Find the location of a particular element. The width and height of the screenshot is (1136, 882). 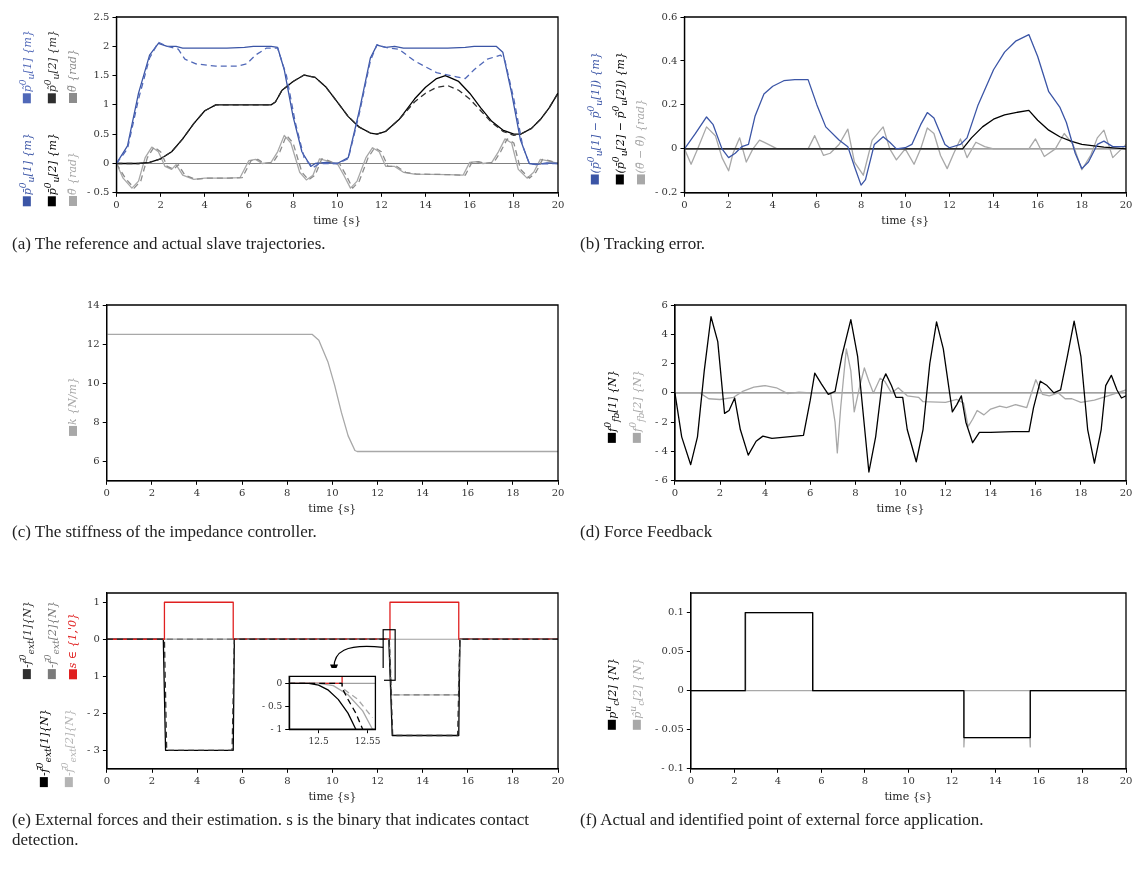

text: s ∈ {1,'0} is located at coordinates (73, 640).